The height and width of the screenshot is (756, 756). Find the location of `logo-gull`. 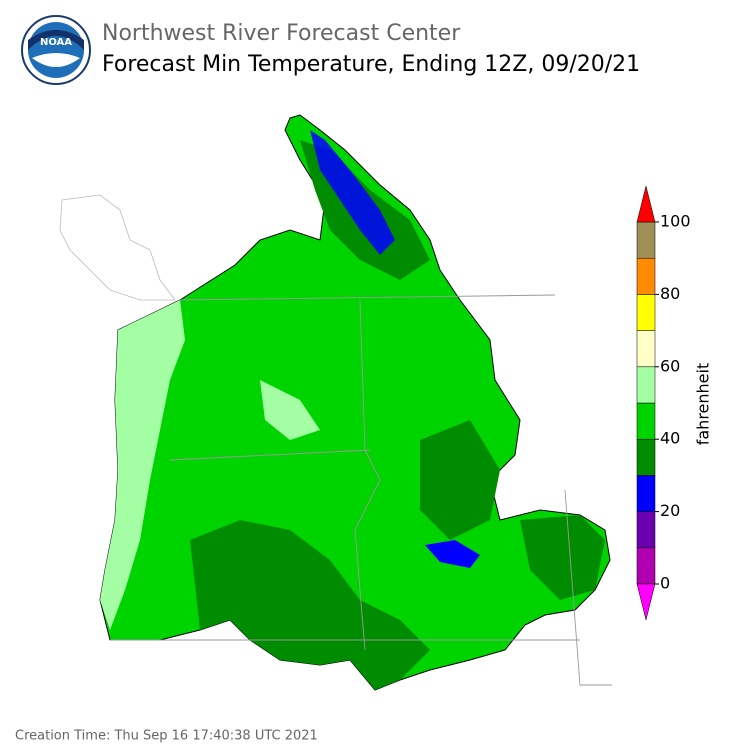

logo-gull is located at coordinates (56, 60).